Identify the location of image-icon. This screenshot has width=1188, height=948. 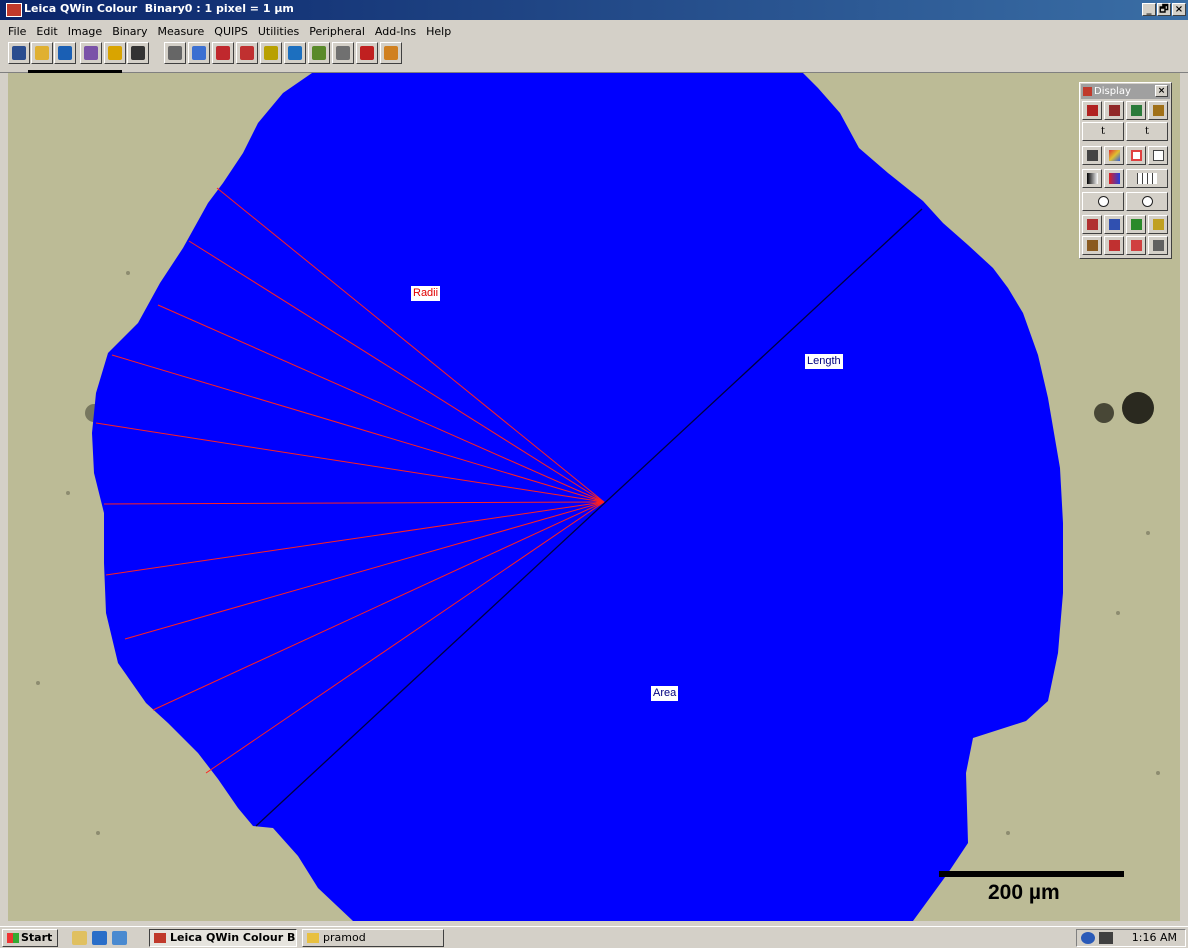
(1092, 110).